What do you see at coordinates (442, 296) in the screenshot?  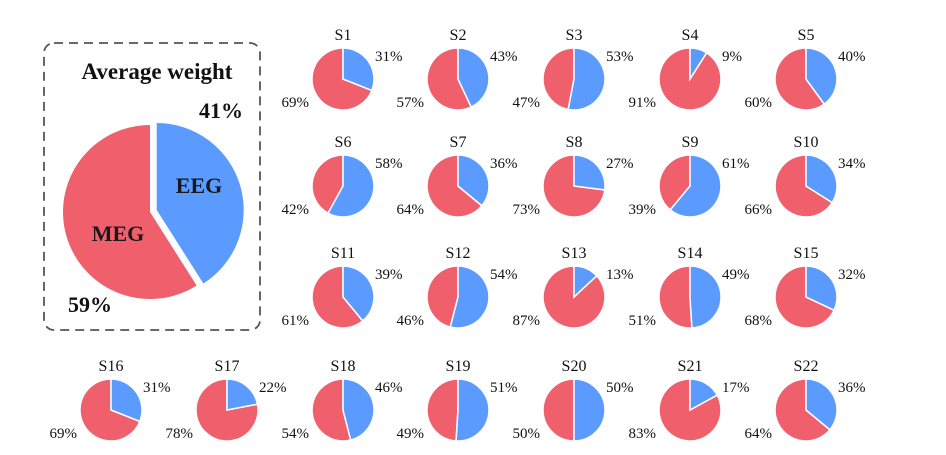 I see `subject-s12-meg-slice` at bounding box center [442, 296].